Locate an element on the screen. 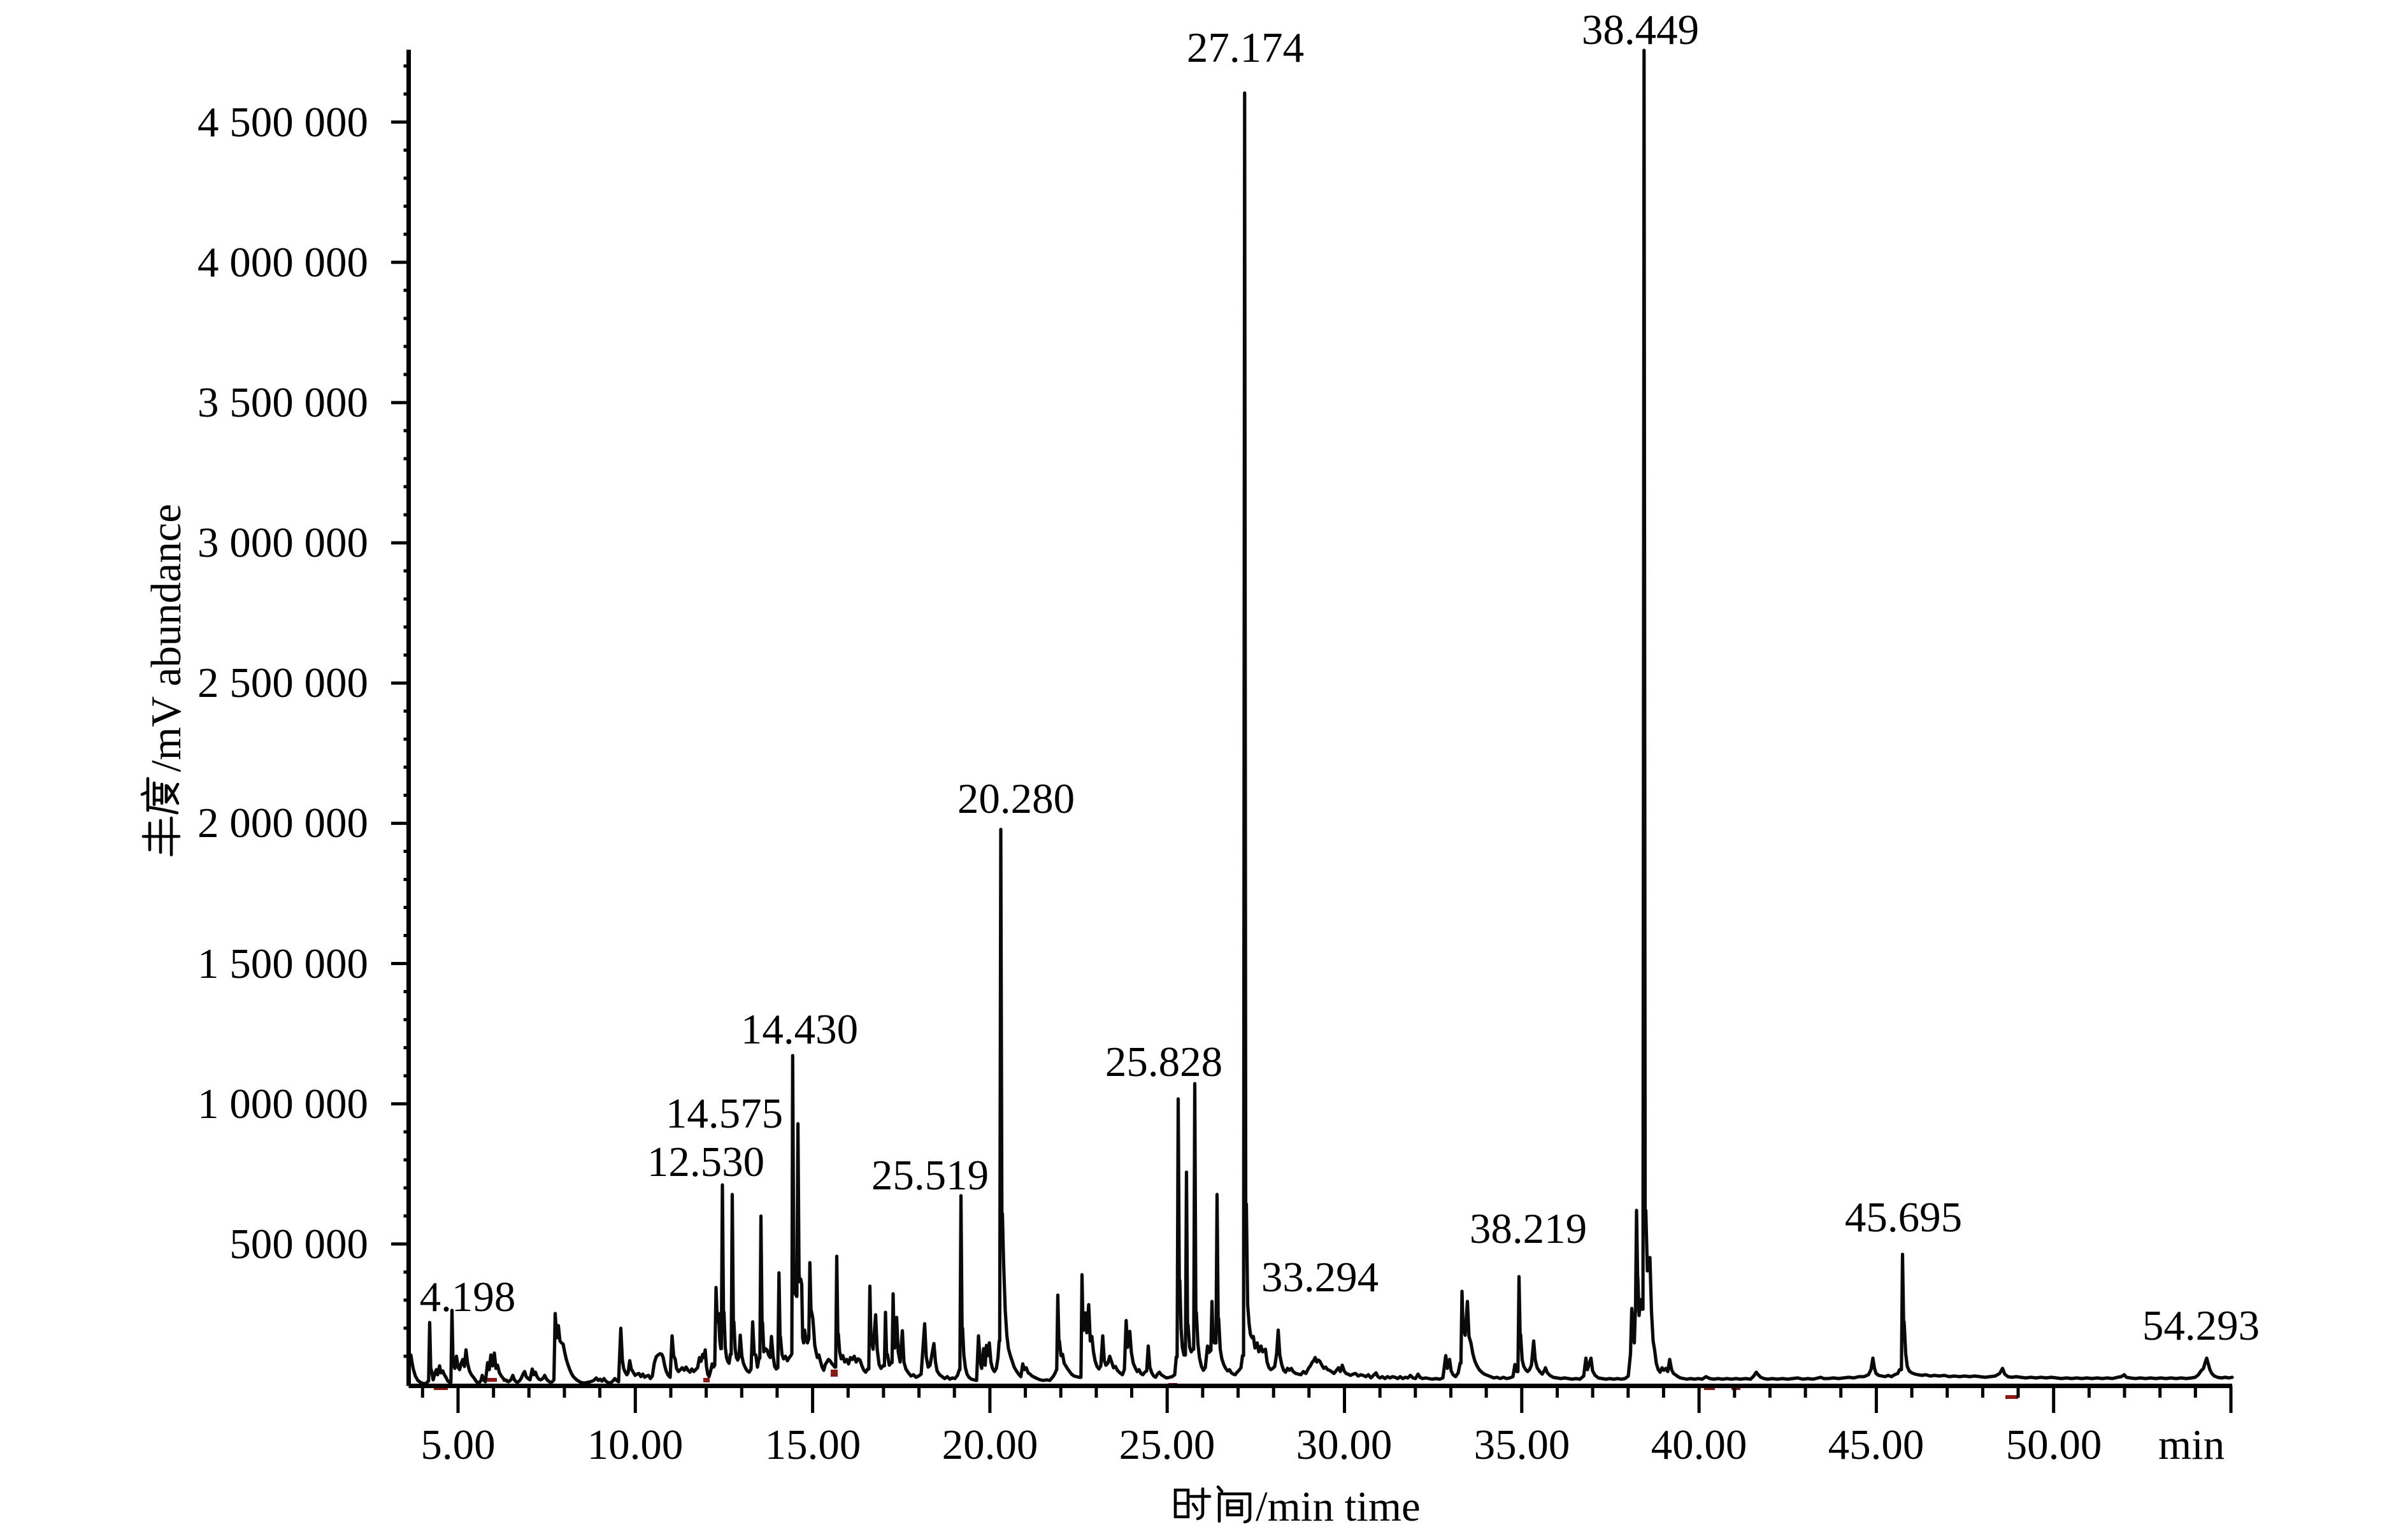 The width and height of the screenshot is (2408, 1534). svg-text: 12.530 is located at coordinates (705, 1162).